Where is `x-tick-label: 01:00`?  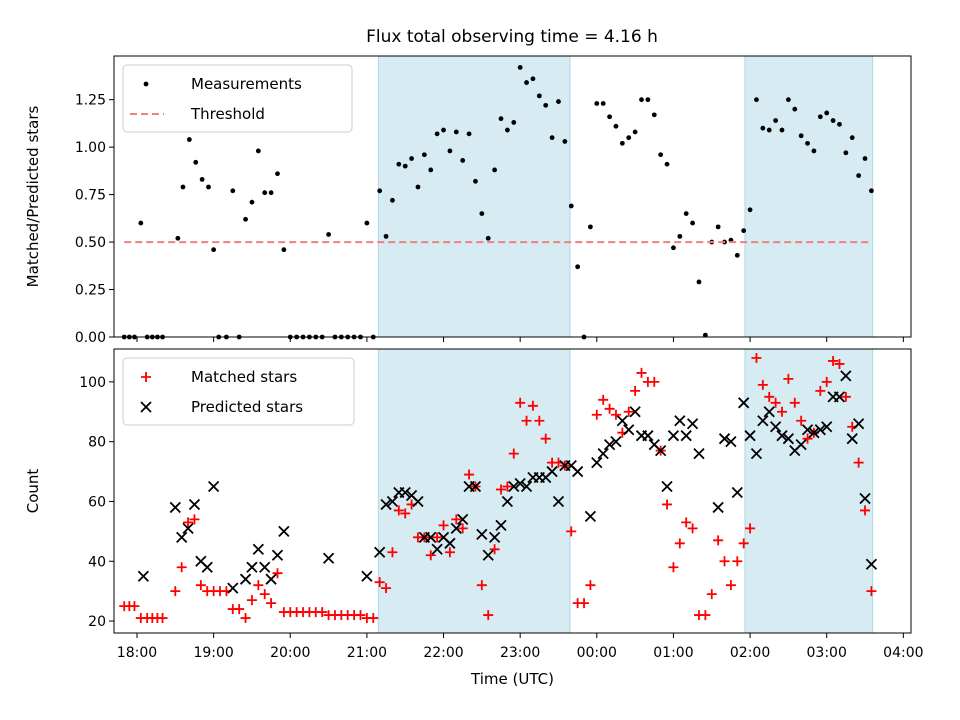
x-tick-label: 01:00 is located at coordinates (673, 653).